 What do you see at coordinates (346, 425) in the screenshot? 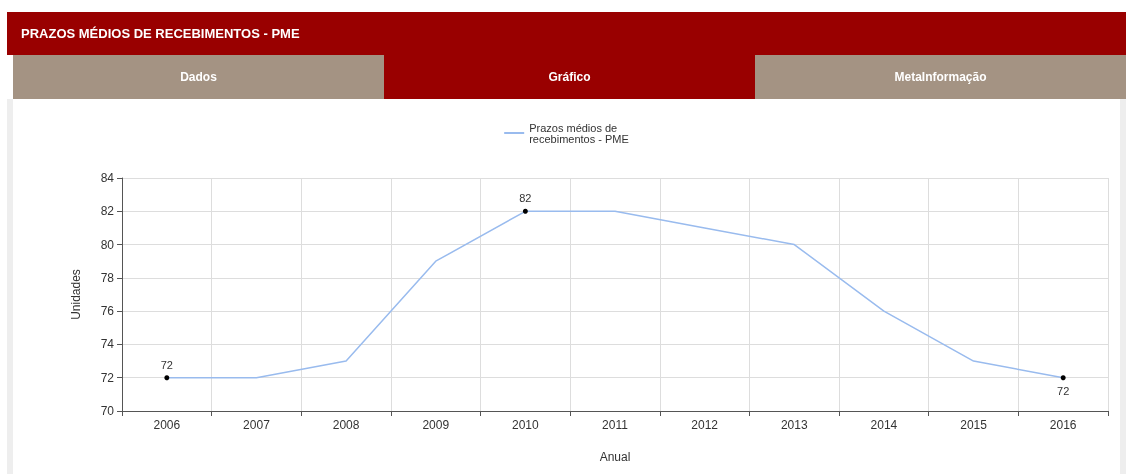
I see `x-tick-label: 2008` at bounding box center [346, 425].